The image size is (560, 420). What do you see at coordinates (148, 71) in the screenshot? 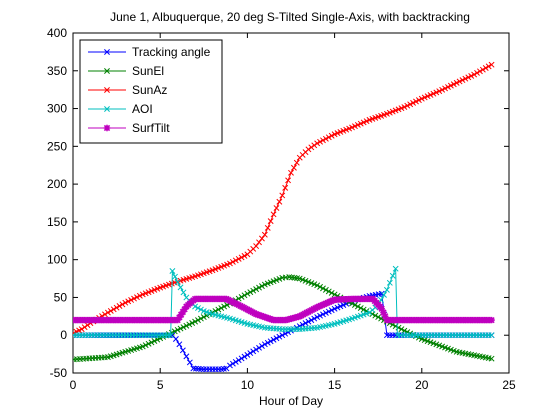
I see `legend-label: SunEl` at bounding box center [148, 71].